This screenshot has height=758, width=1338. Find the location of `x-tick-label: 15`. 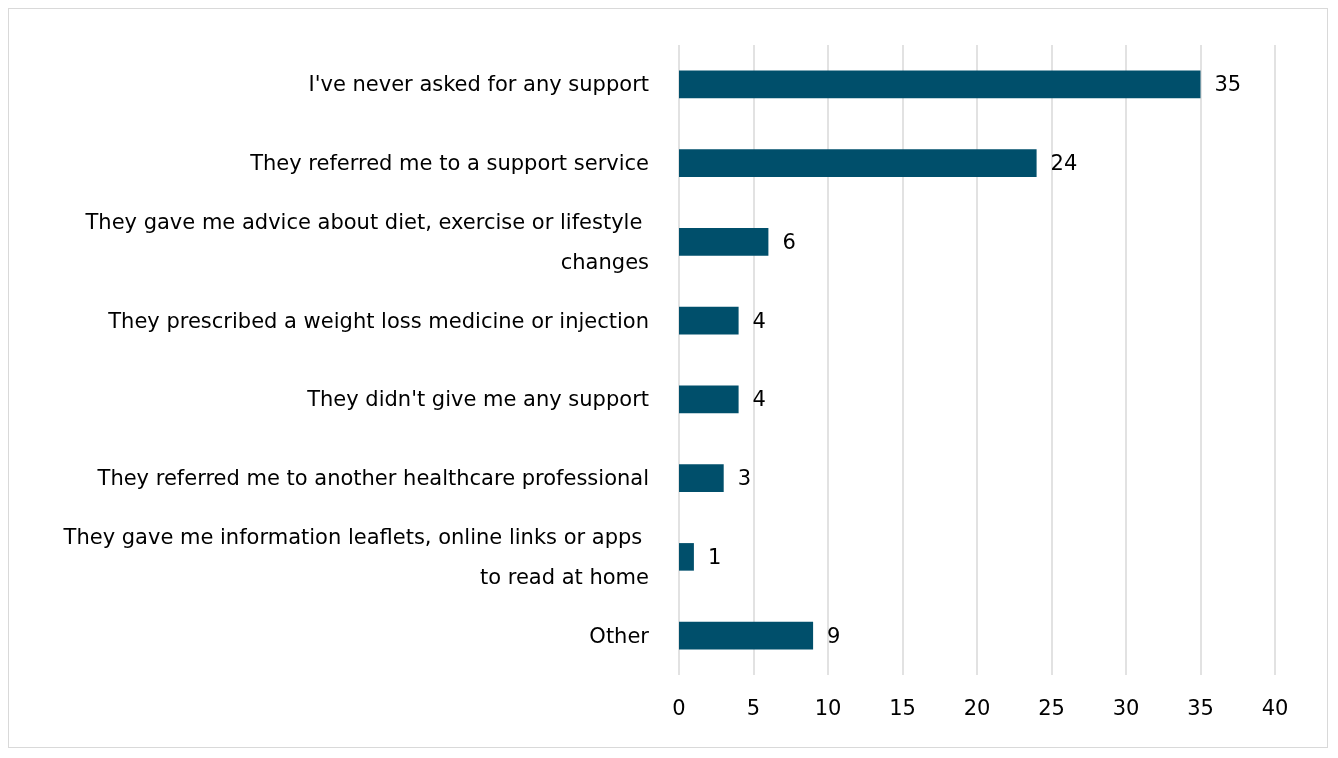

x-tick-label: 15 is located at coordinates (902, 707).